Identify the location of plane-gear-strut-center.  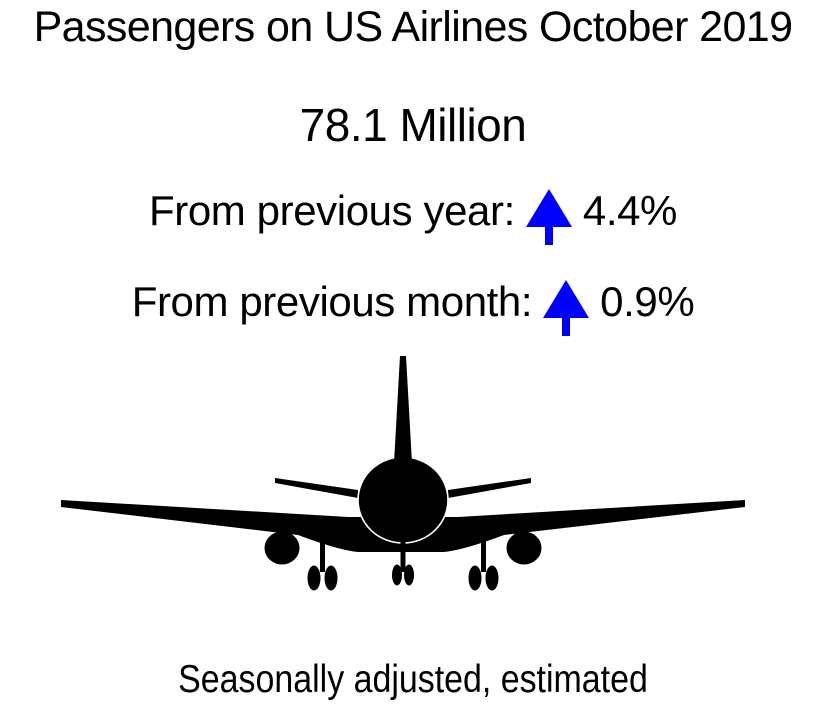
(403, 553).